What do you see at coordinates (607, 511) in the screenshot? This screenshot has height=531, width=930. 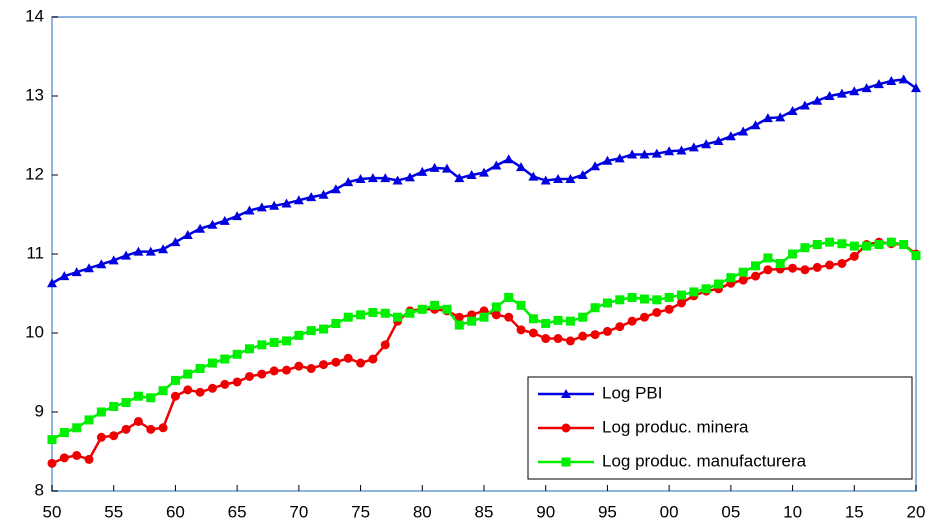 I see `x-tick-label: 95` at bounding box center [607, 511].